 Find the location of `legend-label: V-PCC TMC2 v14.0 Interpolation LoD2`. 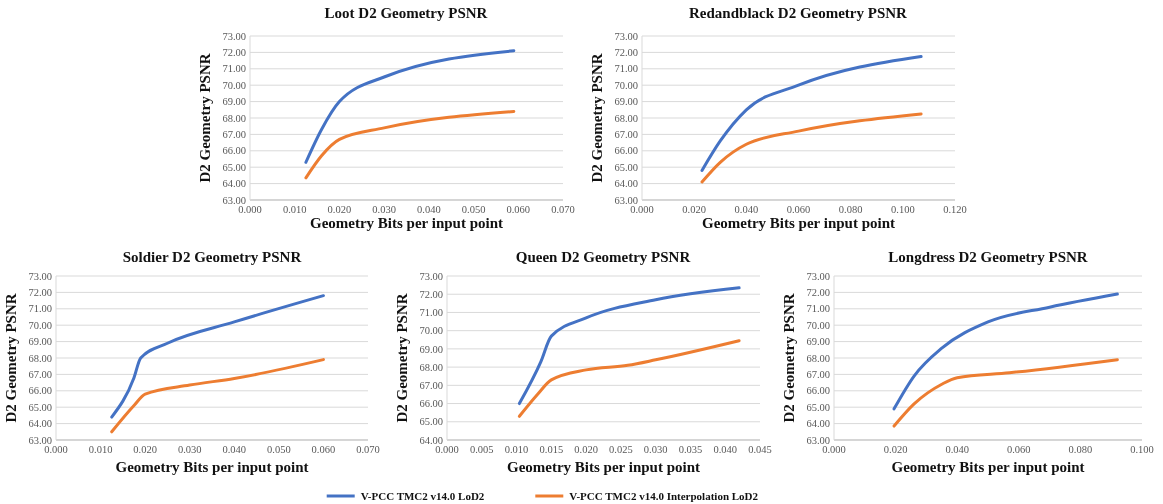

legend-label: V-PCC TMC2 v14.0 Interpolation LoD2 is located at coordinates (664, 495).